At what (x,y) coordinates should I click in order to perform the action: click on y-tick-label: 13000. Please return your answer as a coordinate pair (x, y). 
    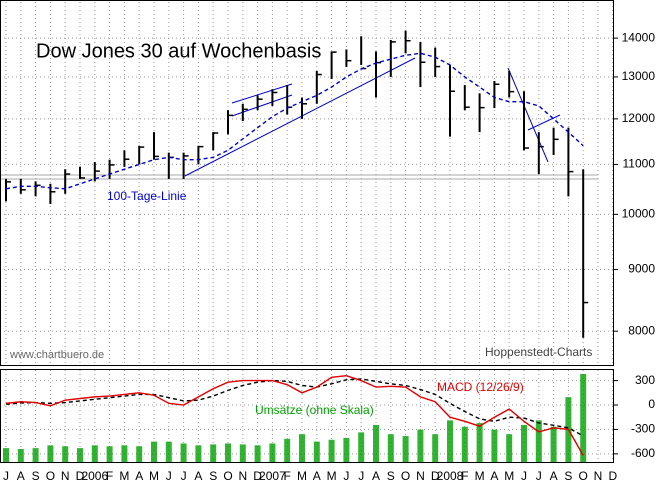
    Looking at the image, I should click on (639, 76).